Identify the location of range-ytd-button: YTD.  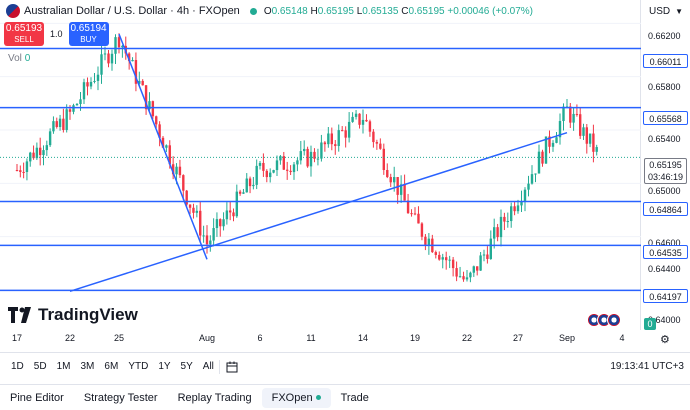
(138, 366).